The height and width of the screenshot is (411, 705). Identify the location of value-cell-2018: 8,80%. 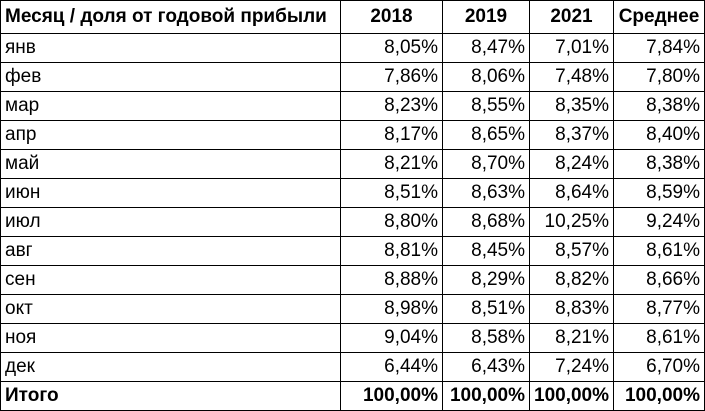
(391, 222).